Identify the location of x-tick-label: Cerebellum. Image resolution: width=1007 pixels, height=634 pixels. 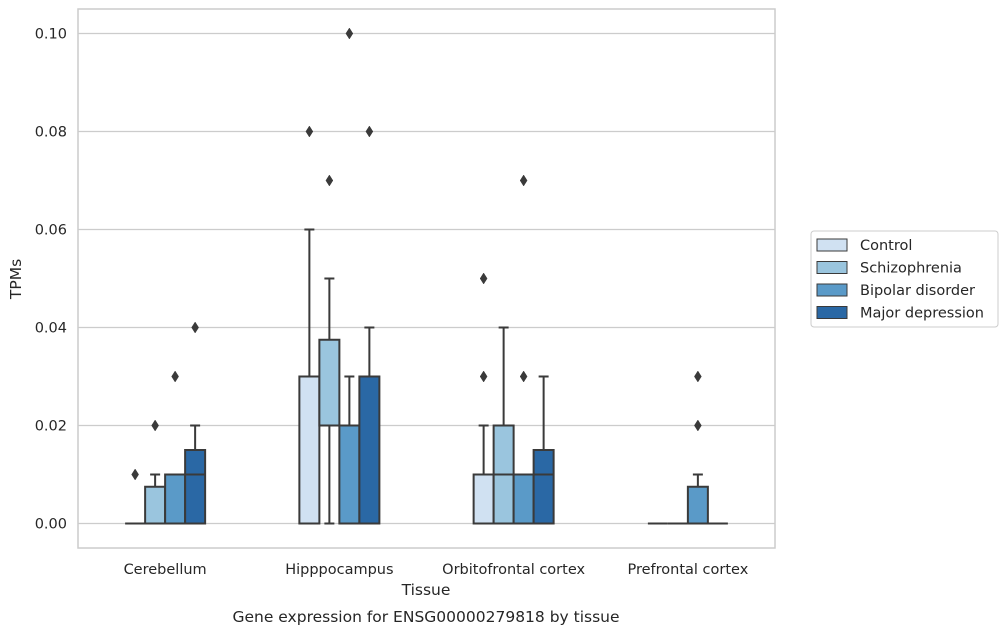
(165, 570).